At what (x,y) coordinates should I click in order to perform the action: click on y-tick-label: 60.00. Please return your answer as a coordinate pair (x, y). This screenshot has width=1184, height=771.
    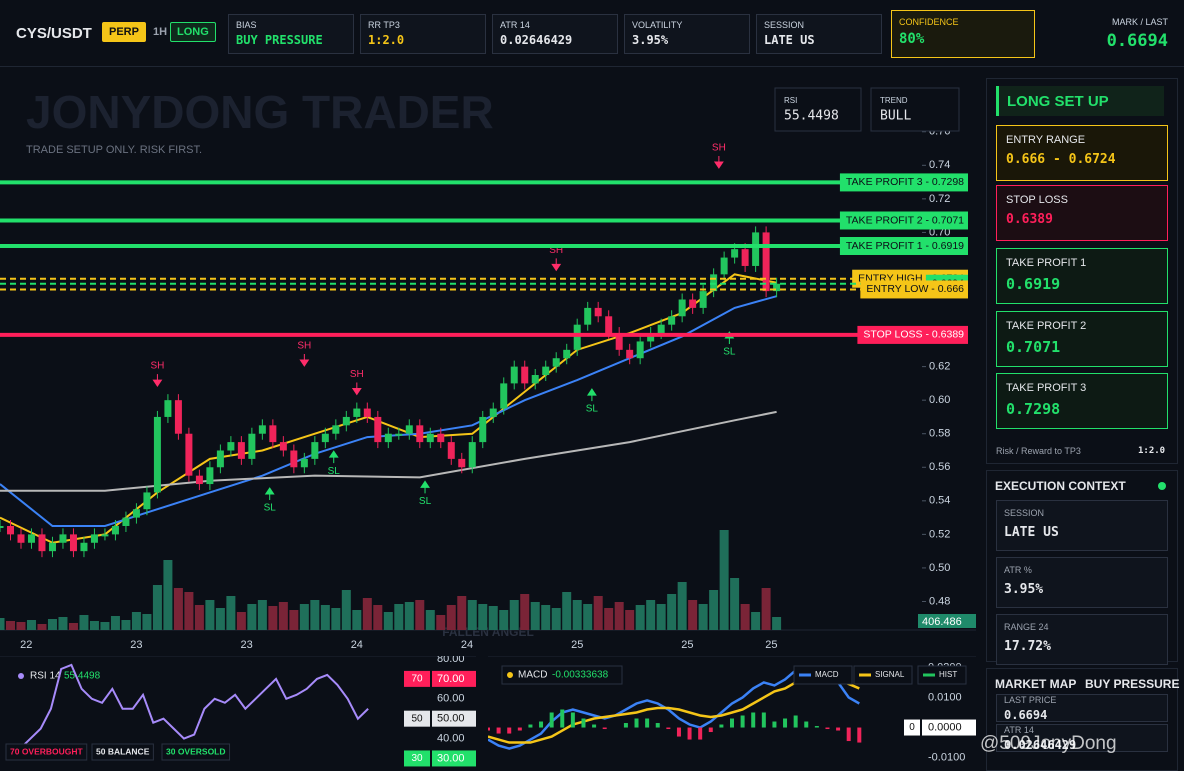
    Looking at the image, I should click on (451, 699).